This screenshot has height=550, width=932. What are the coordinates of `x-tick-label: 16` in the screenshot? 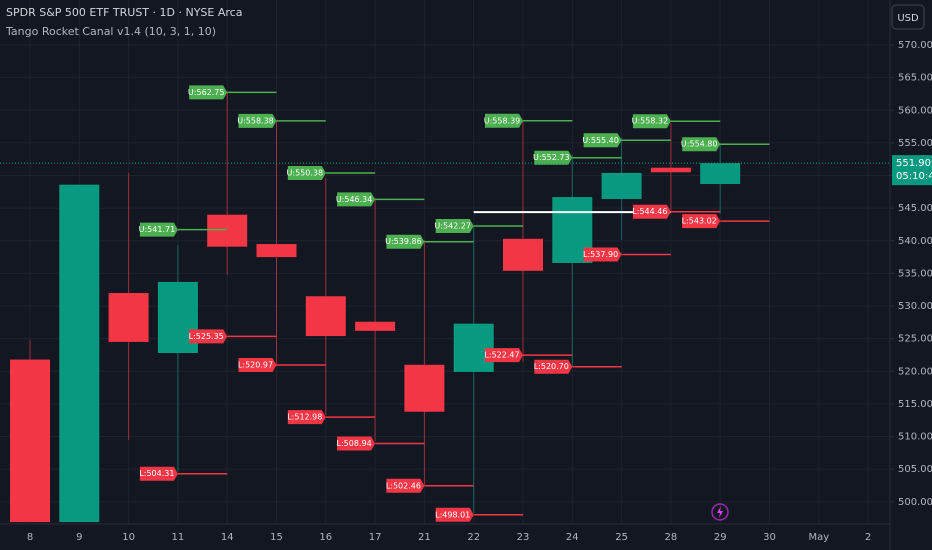 It's located at (325, 537).